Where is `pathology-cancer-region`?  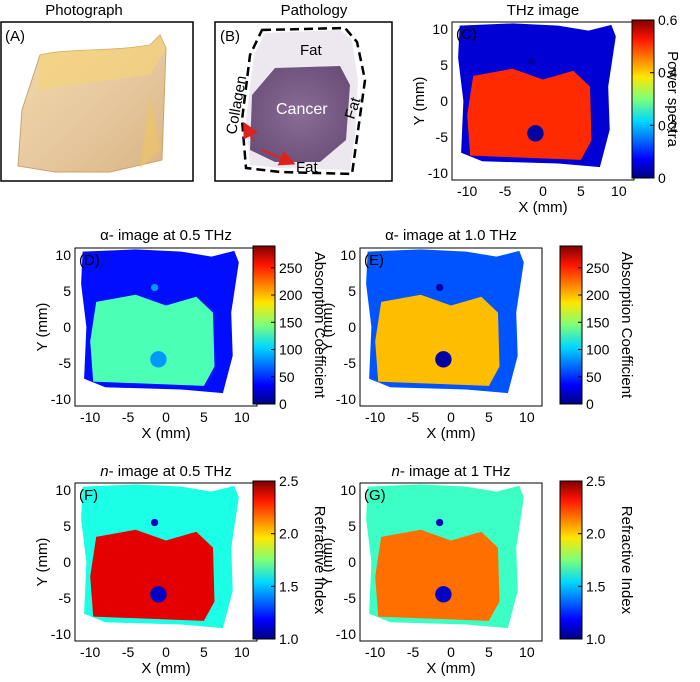 pathology-cancer-region is located at coordinates (300, 114).